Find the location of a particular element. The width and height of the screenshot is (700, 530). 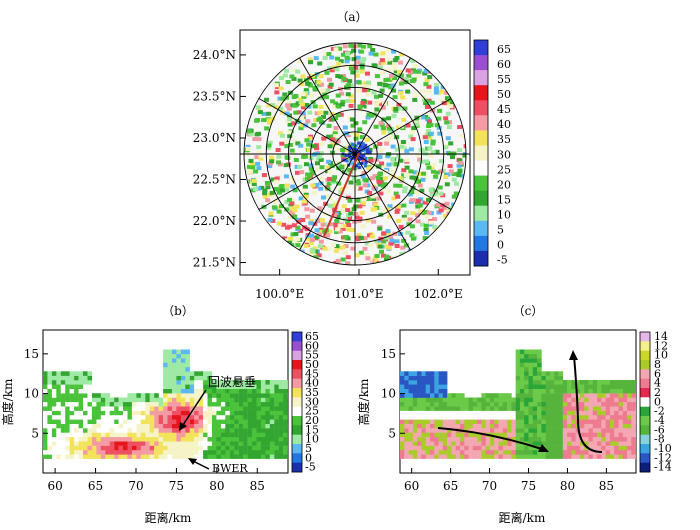

colorbar-swatch is located at coordinates (297, 402).